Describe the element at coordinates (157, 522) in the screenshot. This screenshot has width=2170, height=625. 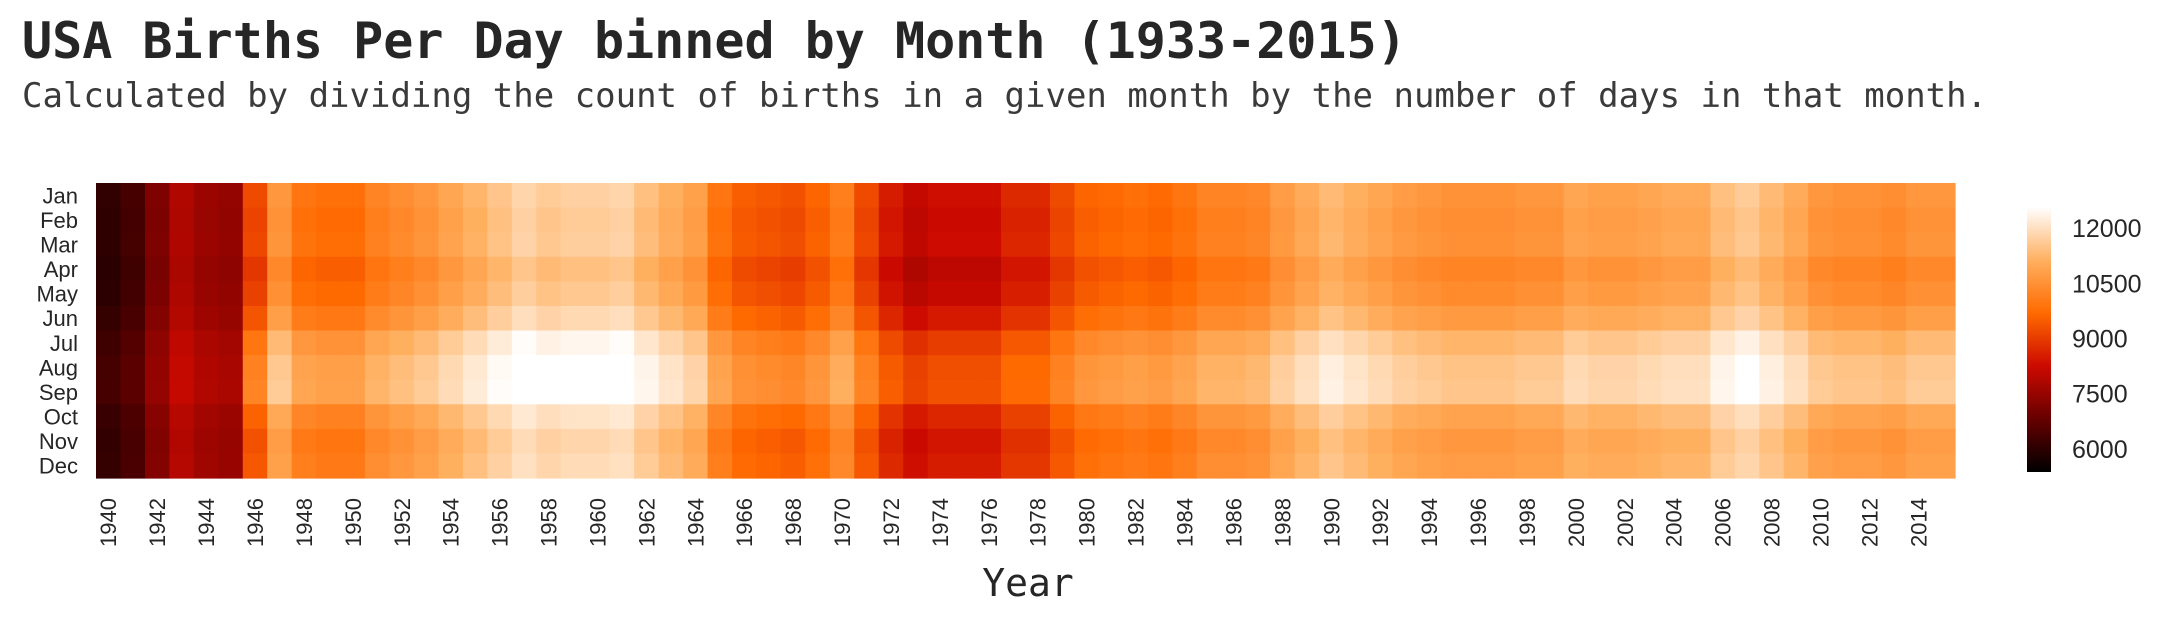
I see `x-tick-label: 1942` at that location.